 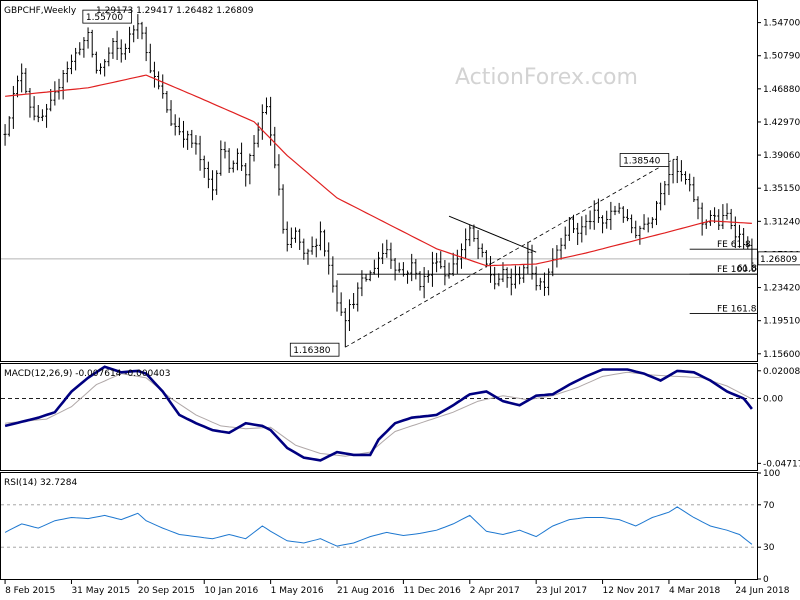 What do you see at coordinates (781, 289) in the screenshot?
I see `y-tick-label: 1.23420` at bounding box center [781, 289].